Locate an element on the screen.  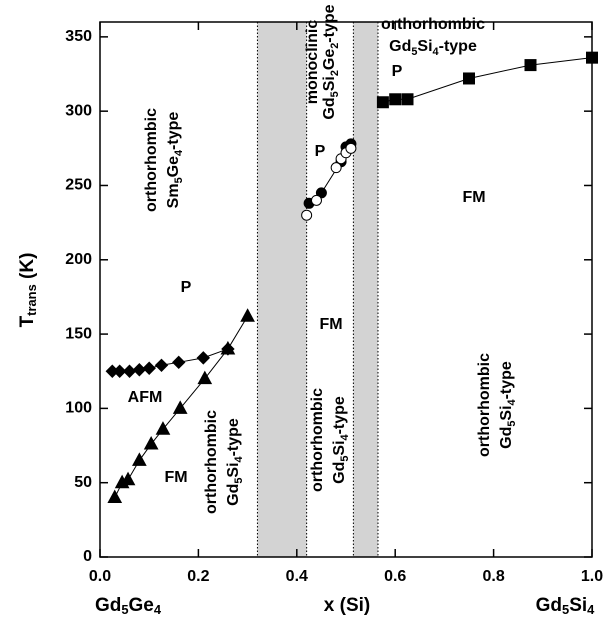
x-tick-label: 0.0 is located at coordinates (100, 576).